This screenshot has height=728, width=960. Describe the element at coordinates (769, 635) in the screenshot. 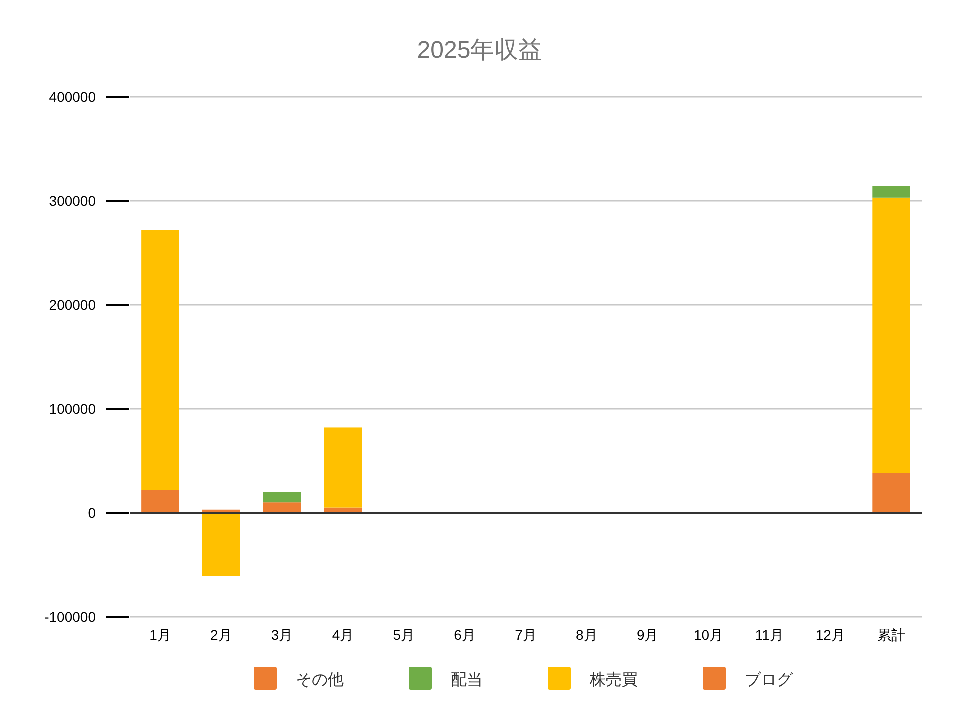

I see `x-tick-label: 11月` at that location.